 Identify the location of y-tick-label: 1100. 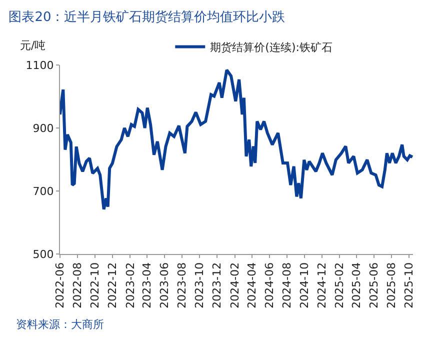
(40, 65).